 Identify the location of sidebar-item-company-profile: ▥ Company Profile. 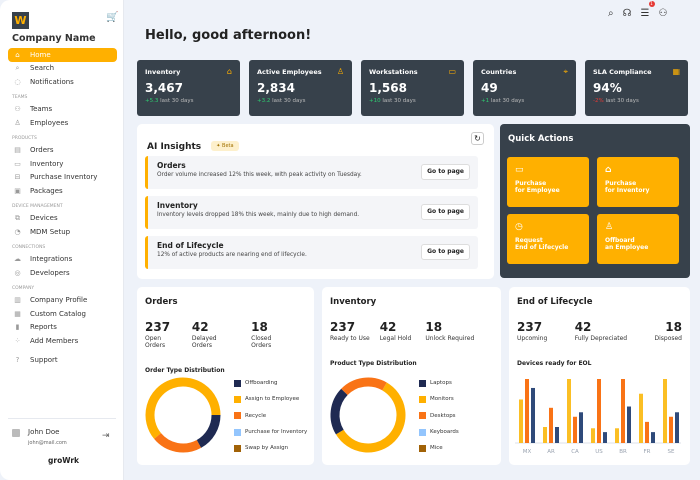
(62, 301).